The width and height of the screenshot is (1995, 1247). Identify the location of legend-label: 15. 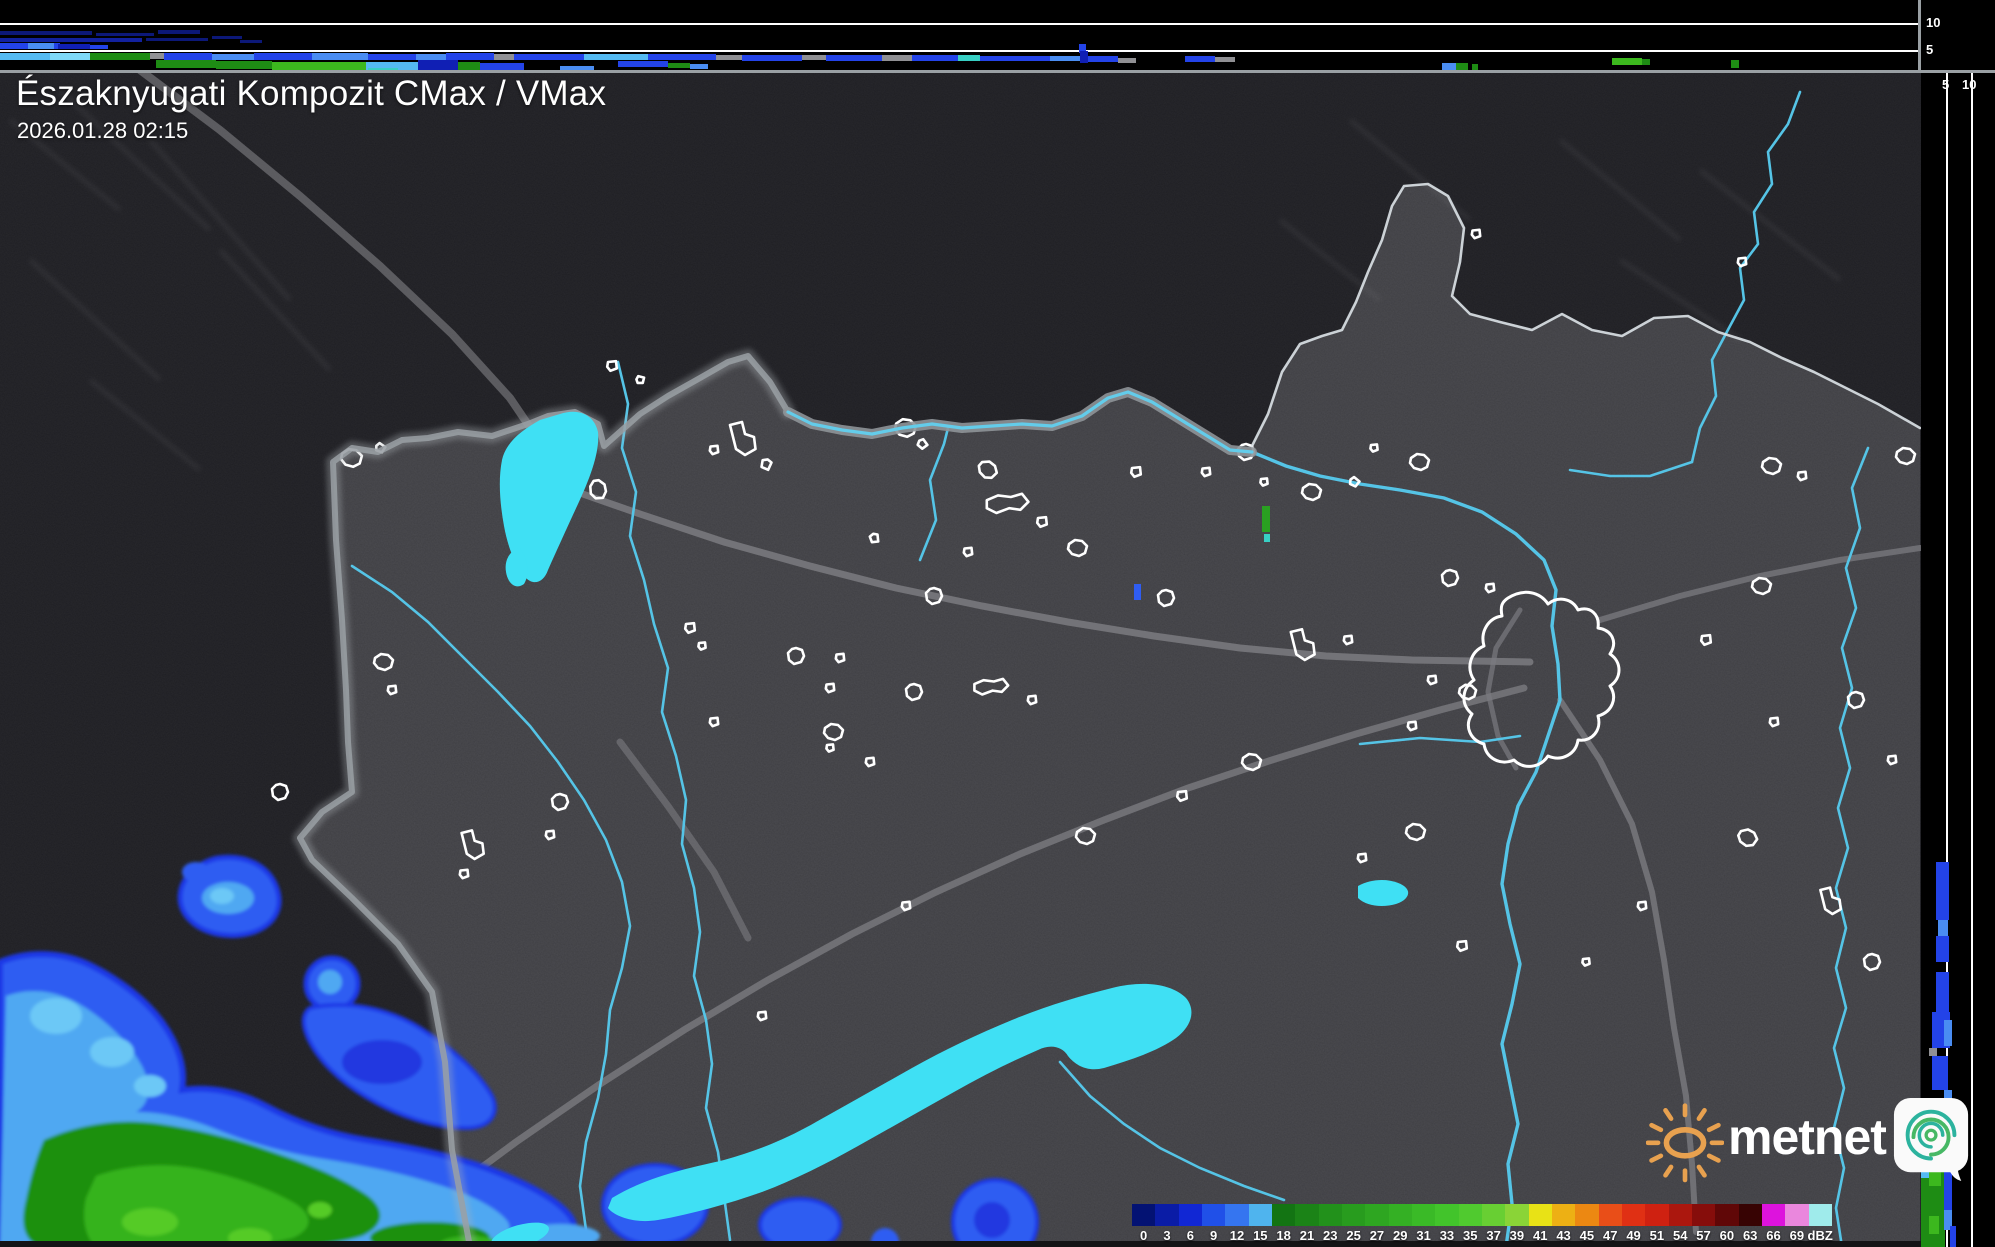
(1260, 1235).